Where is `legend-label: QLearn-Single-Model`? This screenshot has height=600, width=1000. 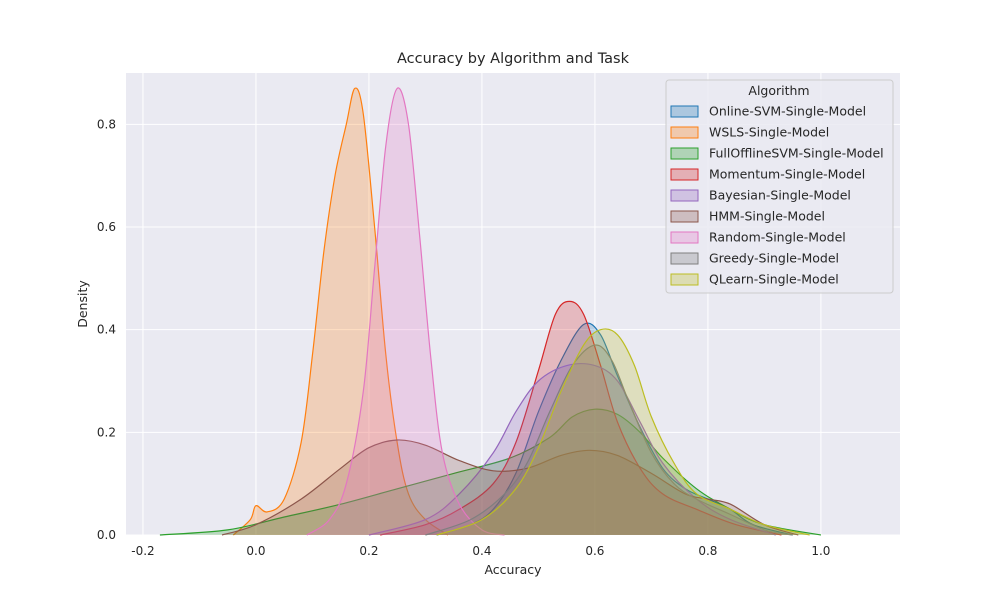 legend-label: QLearn-Single-Model is located at coordinates (774, 279).